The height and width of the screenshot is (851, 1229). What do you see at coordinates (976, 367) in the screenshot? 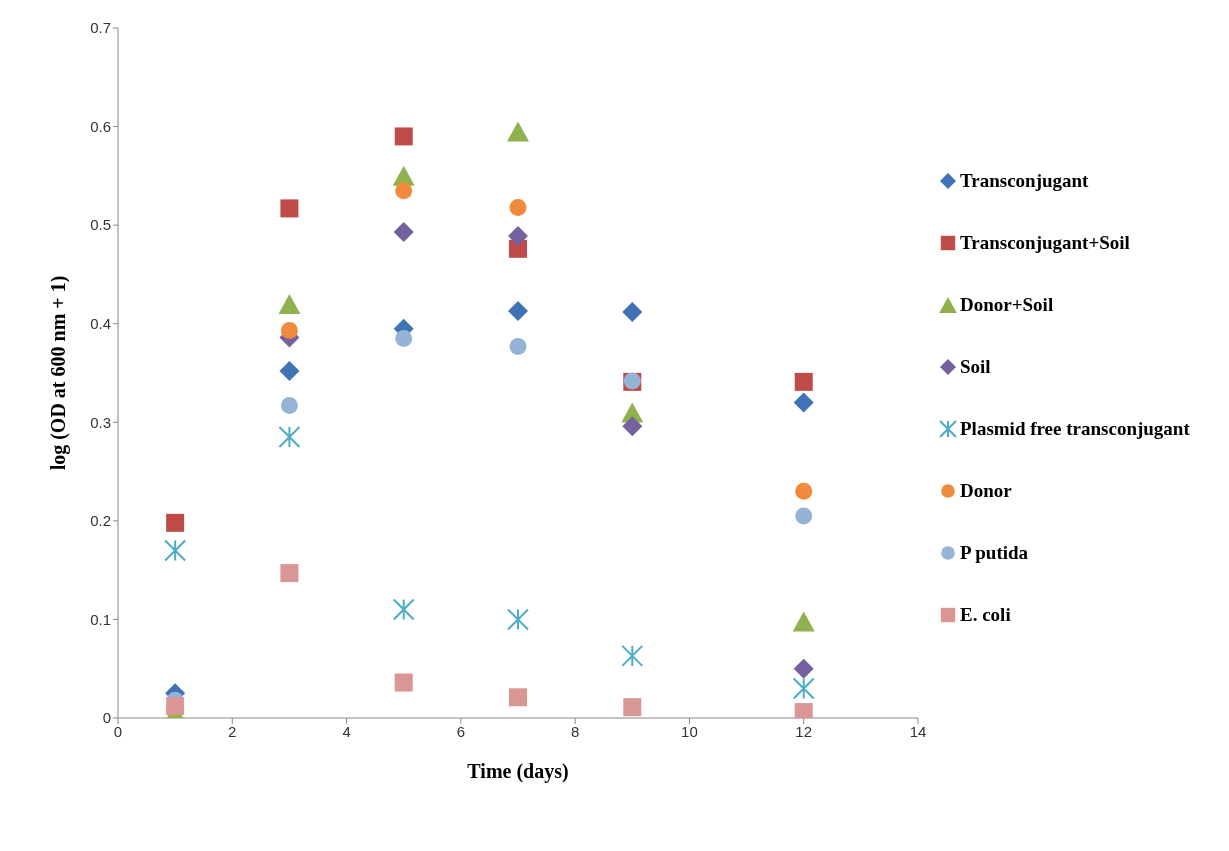
I see `legend-label: Soil` at bounding box center [976, 367].